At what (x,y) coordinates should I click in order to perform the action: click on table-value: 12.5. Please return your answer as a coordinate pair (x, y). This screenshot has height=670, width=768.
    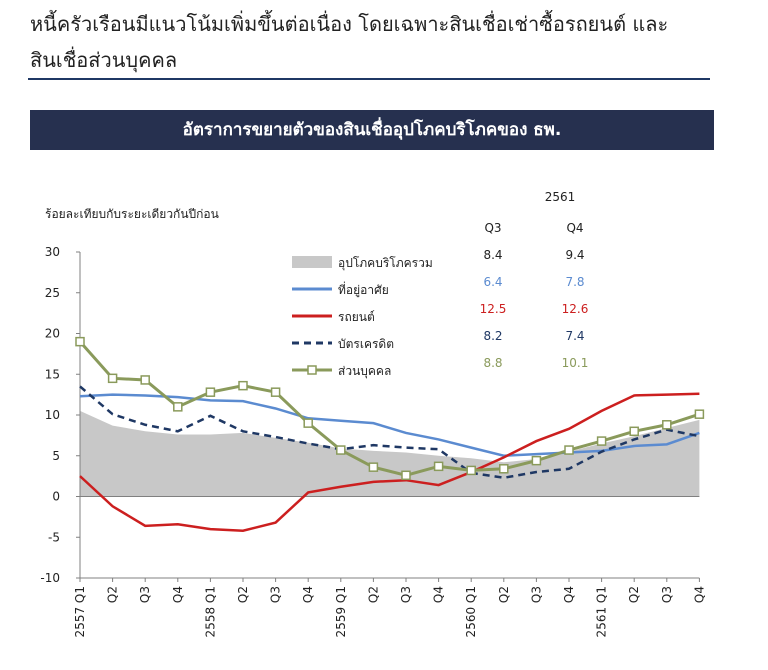
    Looking at the image, I should click on (493, 309).